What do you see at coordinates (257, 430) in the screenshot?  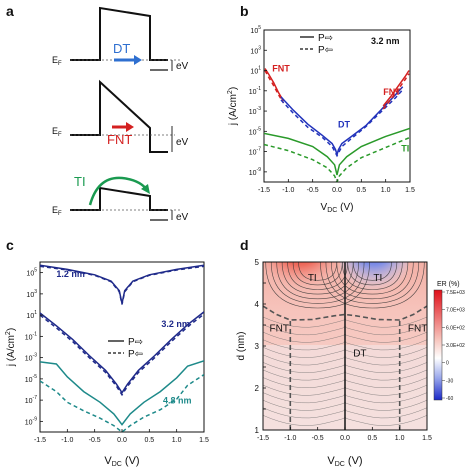 I see `y-tick-label: 1` at bounding box center [257, 430].